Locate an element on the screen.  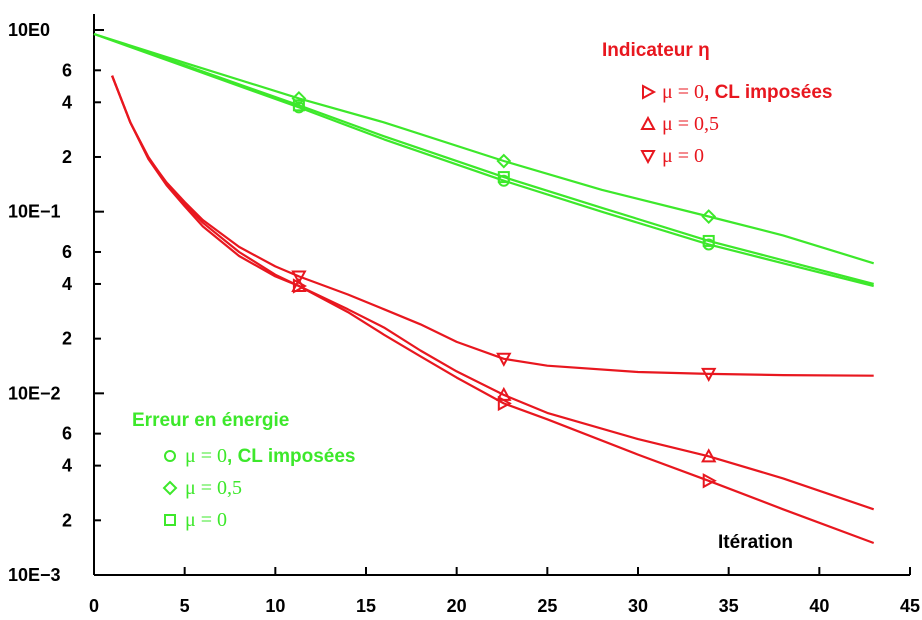
x-tick-label: 10 is located at coordinates (275, 606).